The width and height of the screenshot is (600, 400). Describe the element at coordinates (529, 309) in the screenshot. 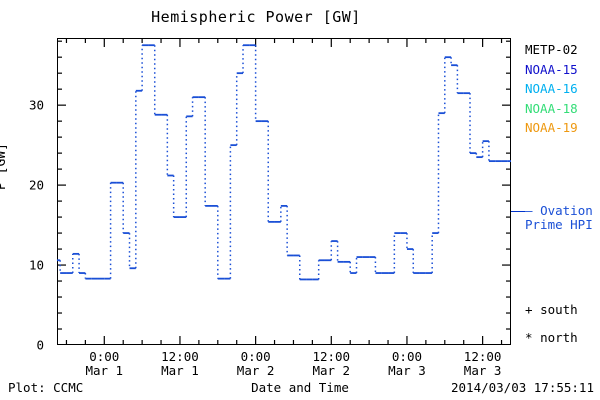

I see `marker-symbol-south-icon: +` at that location.